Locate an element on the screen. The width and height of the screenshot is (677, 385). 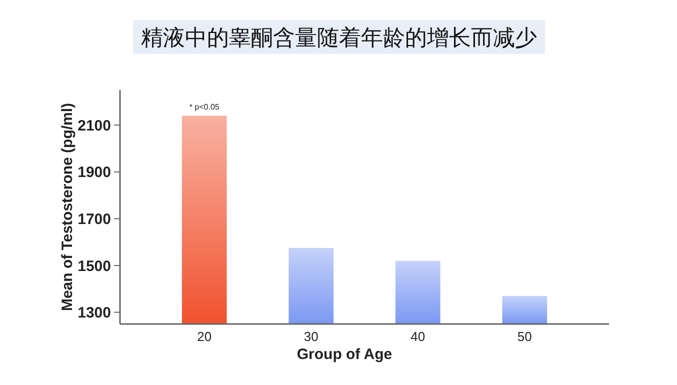
chart-title: 精液中的睾酮含量随着年龄的增长而减少 is located at coordinates (339, 37).